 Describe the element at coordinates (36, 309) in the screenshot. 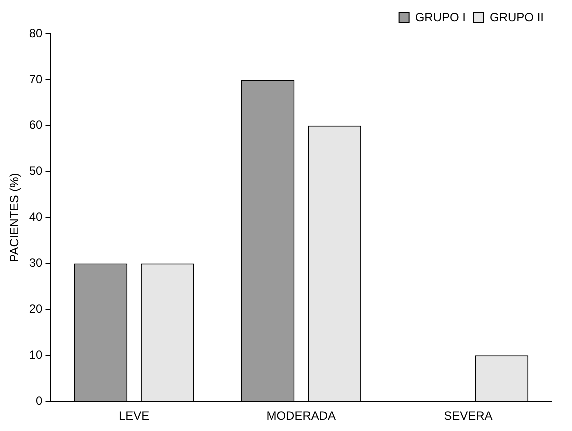

I see `y-tick-label: 20` at that location.